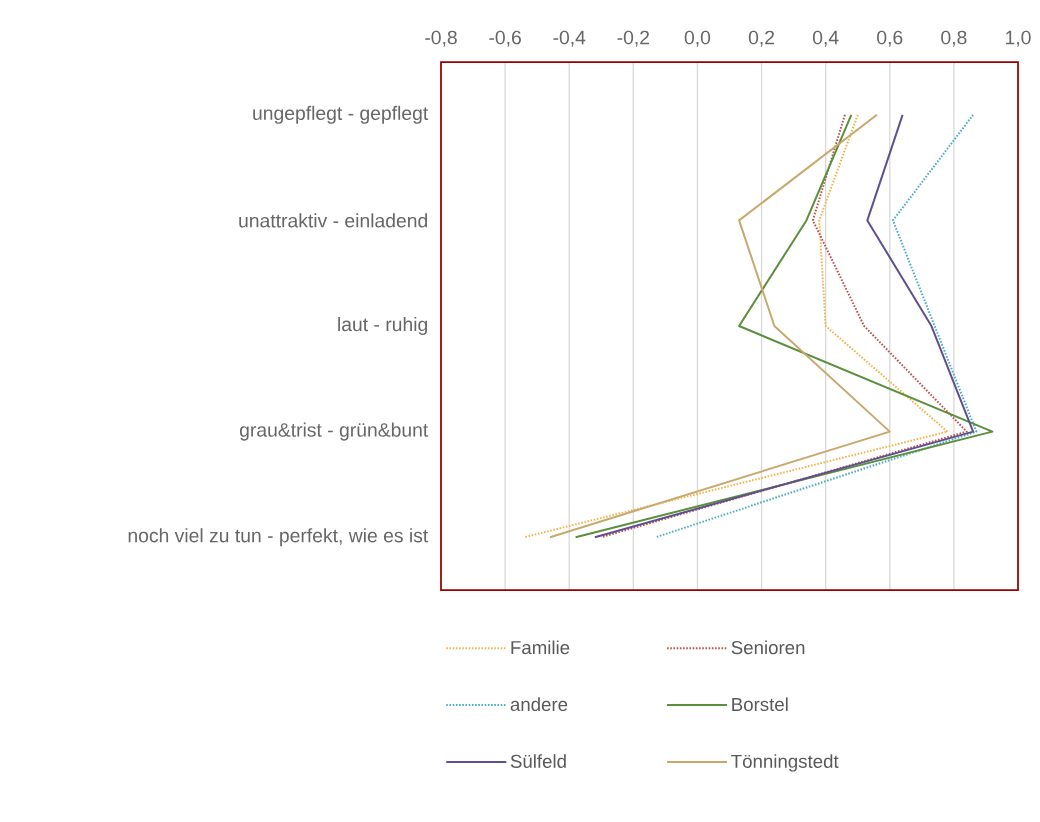 This screenshot has width=1040, height=822. I want to click on x-tick-label: 1,0, so click(1018, 38).